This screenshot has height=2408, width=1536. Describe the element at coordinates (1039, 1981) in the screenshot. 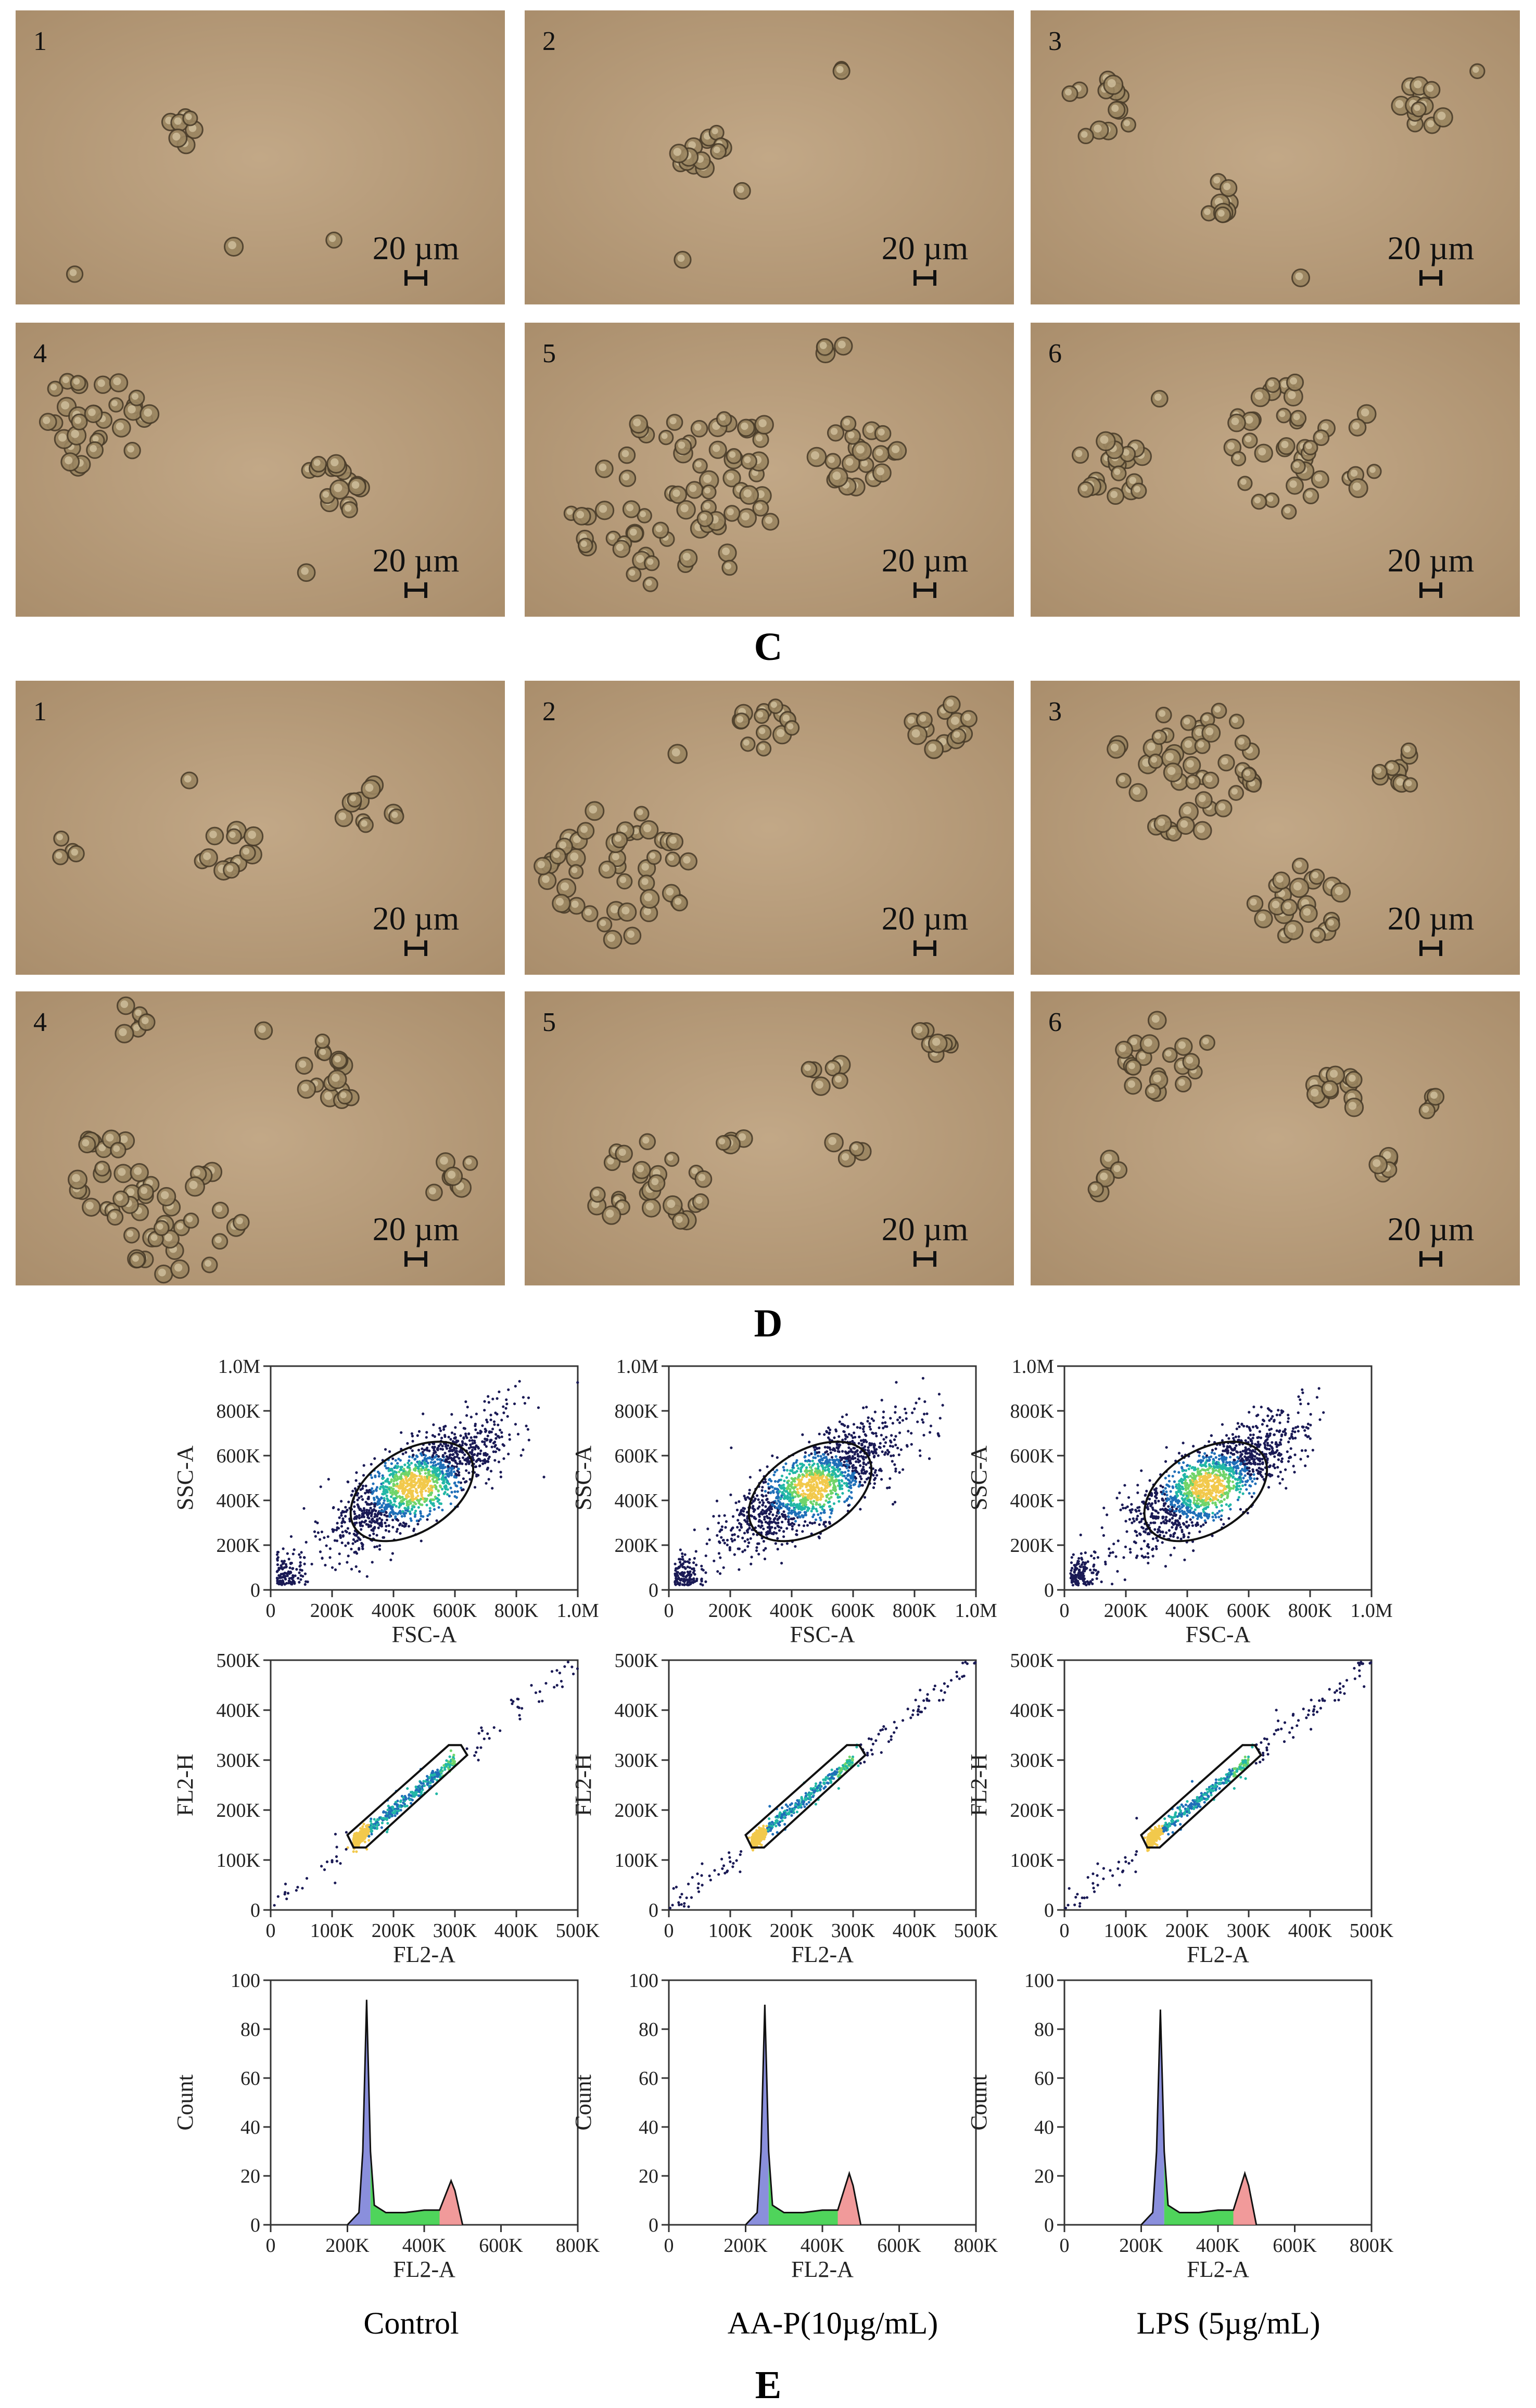

I see `histogram-ytick: 100` at that location.